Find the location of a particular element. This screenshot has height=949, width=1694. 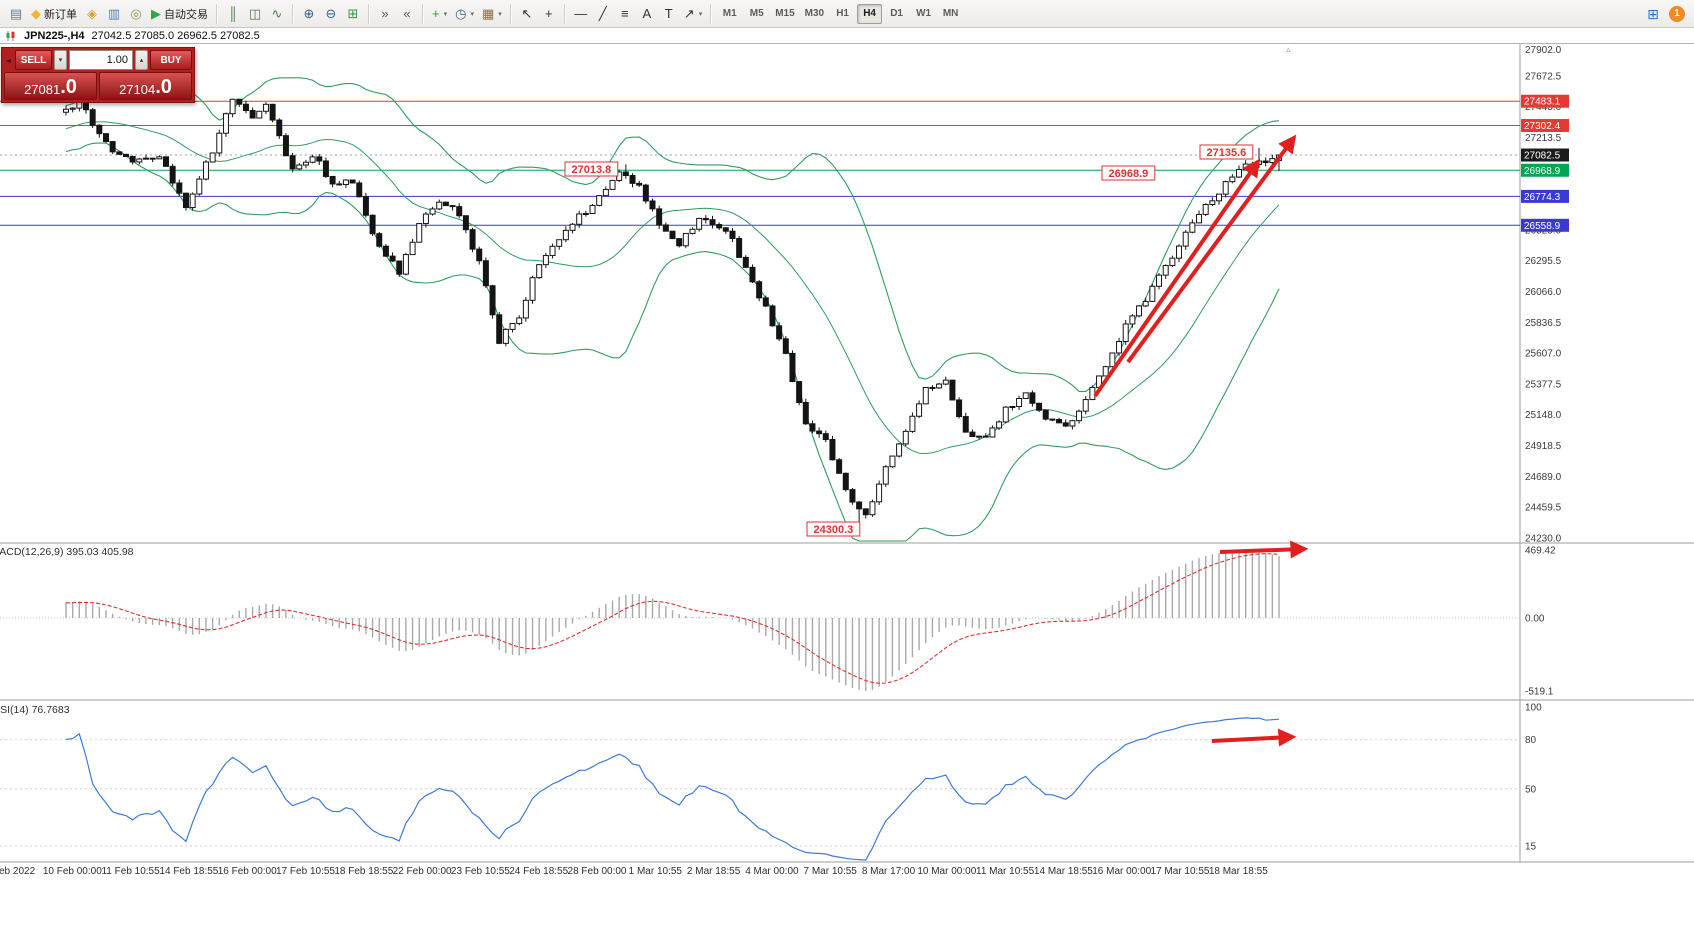

buy-price-main: 27104 is located at coordinates (137, 89).